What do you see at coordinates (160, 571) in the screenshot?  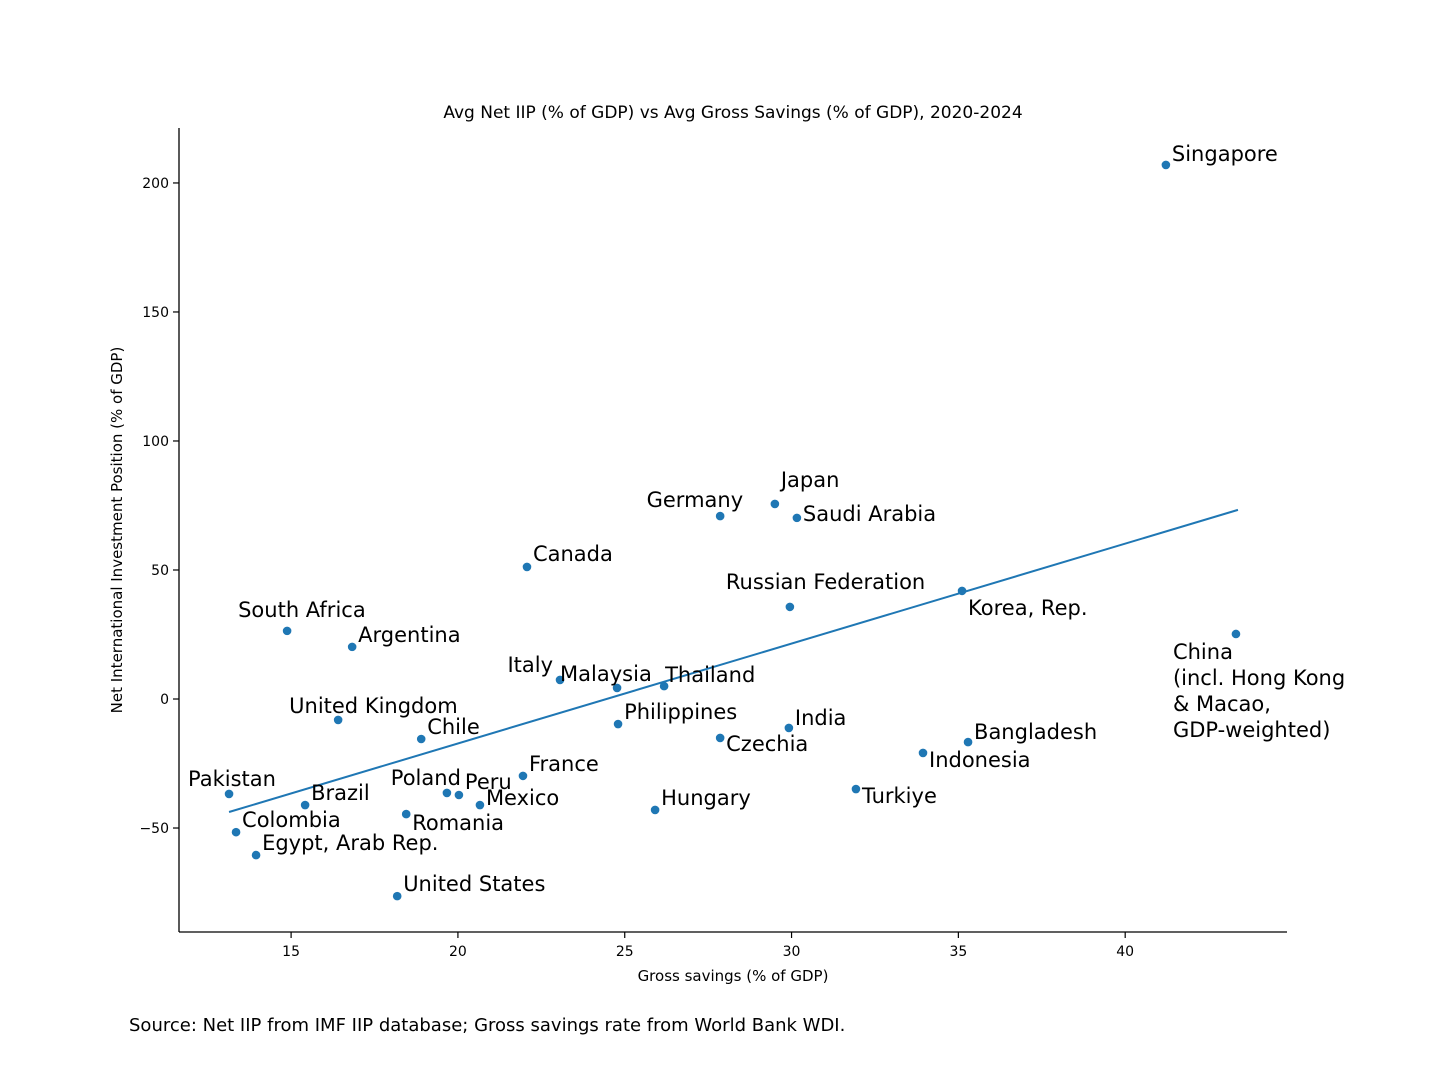 I see `y-tick-label: 50` at bounding box center [160, 571].